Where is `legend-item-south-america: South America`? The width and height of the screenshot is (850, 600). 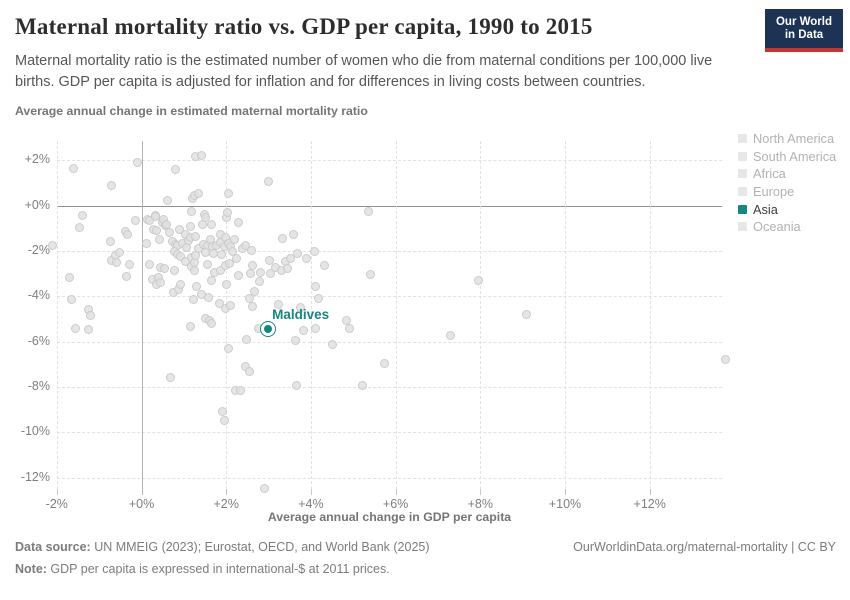 legend-item-south-america: South America is located at coordinates (787, 157).